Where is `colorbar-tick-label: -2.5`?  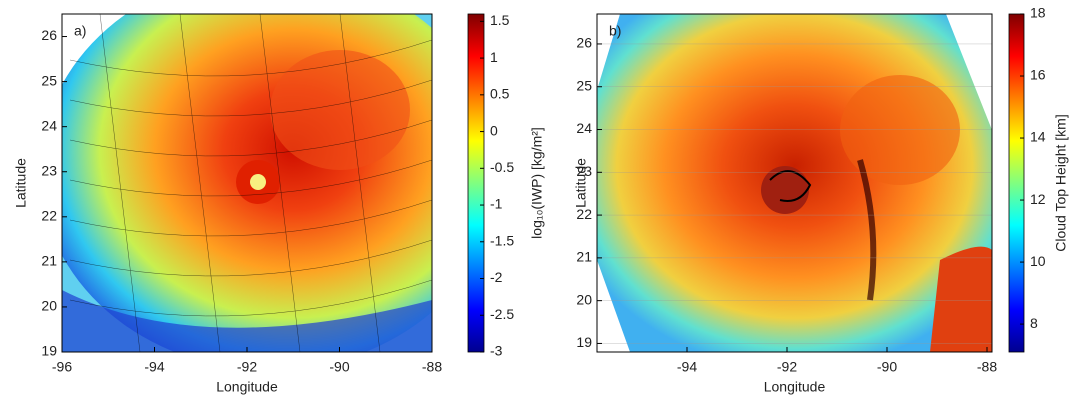 colorbar-tick-label: -2.5 is located at coordinates (502, 314).